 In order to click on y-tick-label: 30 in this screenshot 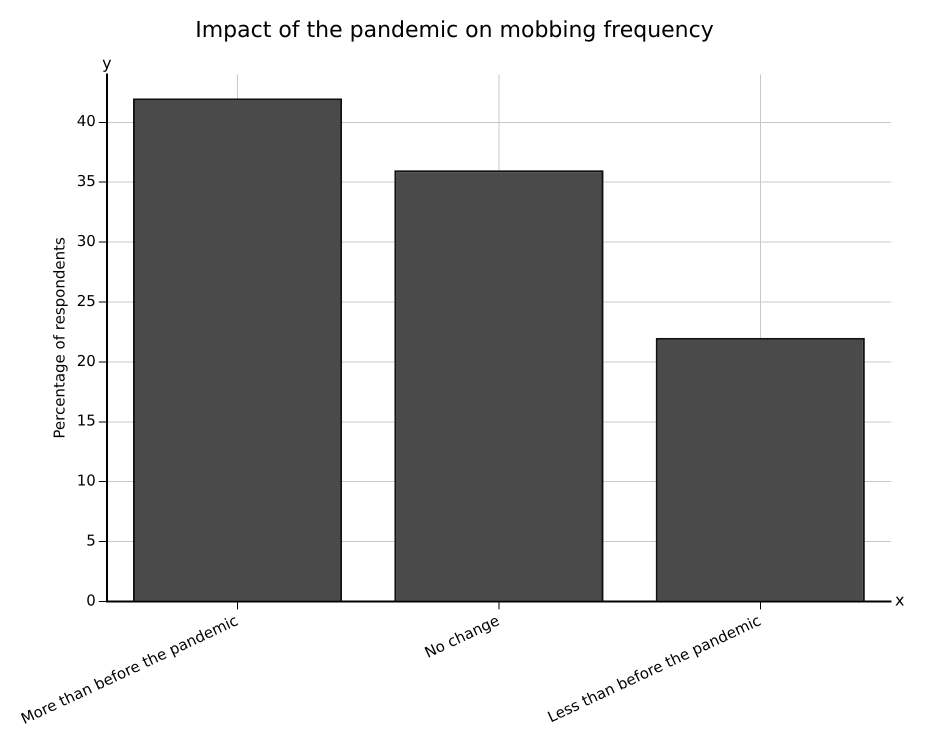, I will do `click(86, 241)`.